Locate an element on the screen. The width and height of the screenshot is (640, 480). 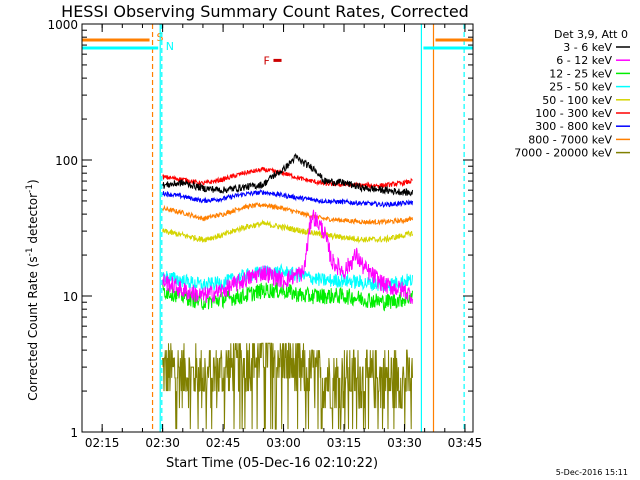
y-axis-label-mid: detector is located at coordinates (33, 220).